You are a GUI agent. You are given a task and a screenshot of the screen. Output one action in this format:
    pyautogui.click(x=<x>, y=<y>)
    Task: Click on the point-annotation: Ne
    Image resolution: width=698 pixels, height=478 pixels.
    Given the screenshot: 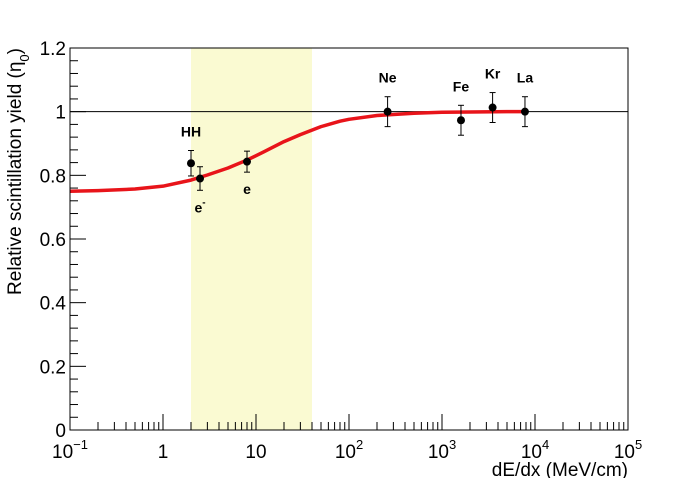 What is the action you would take?
    pyautogui.click(x=388, y=78)
    